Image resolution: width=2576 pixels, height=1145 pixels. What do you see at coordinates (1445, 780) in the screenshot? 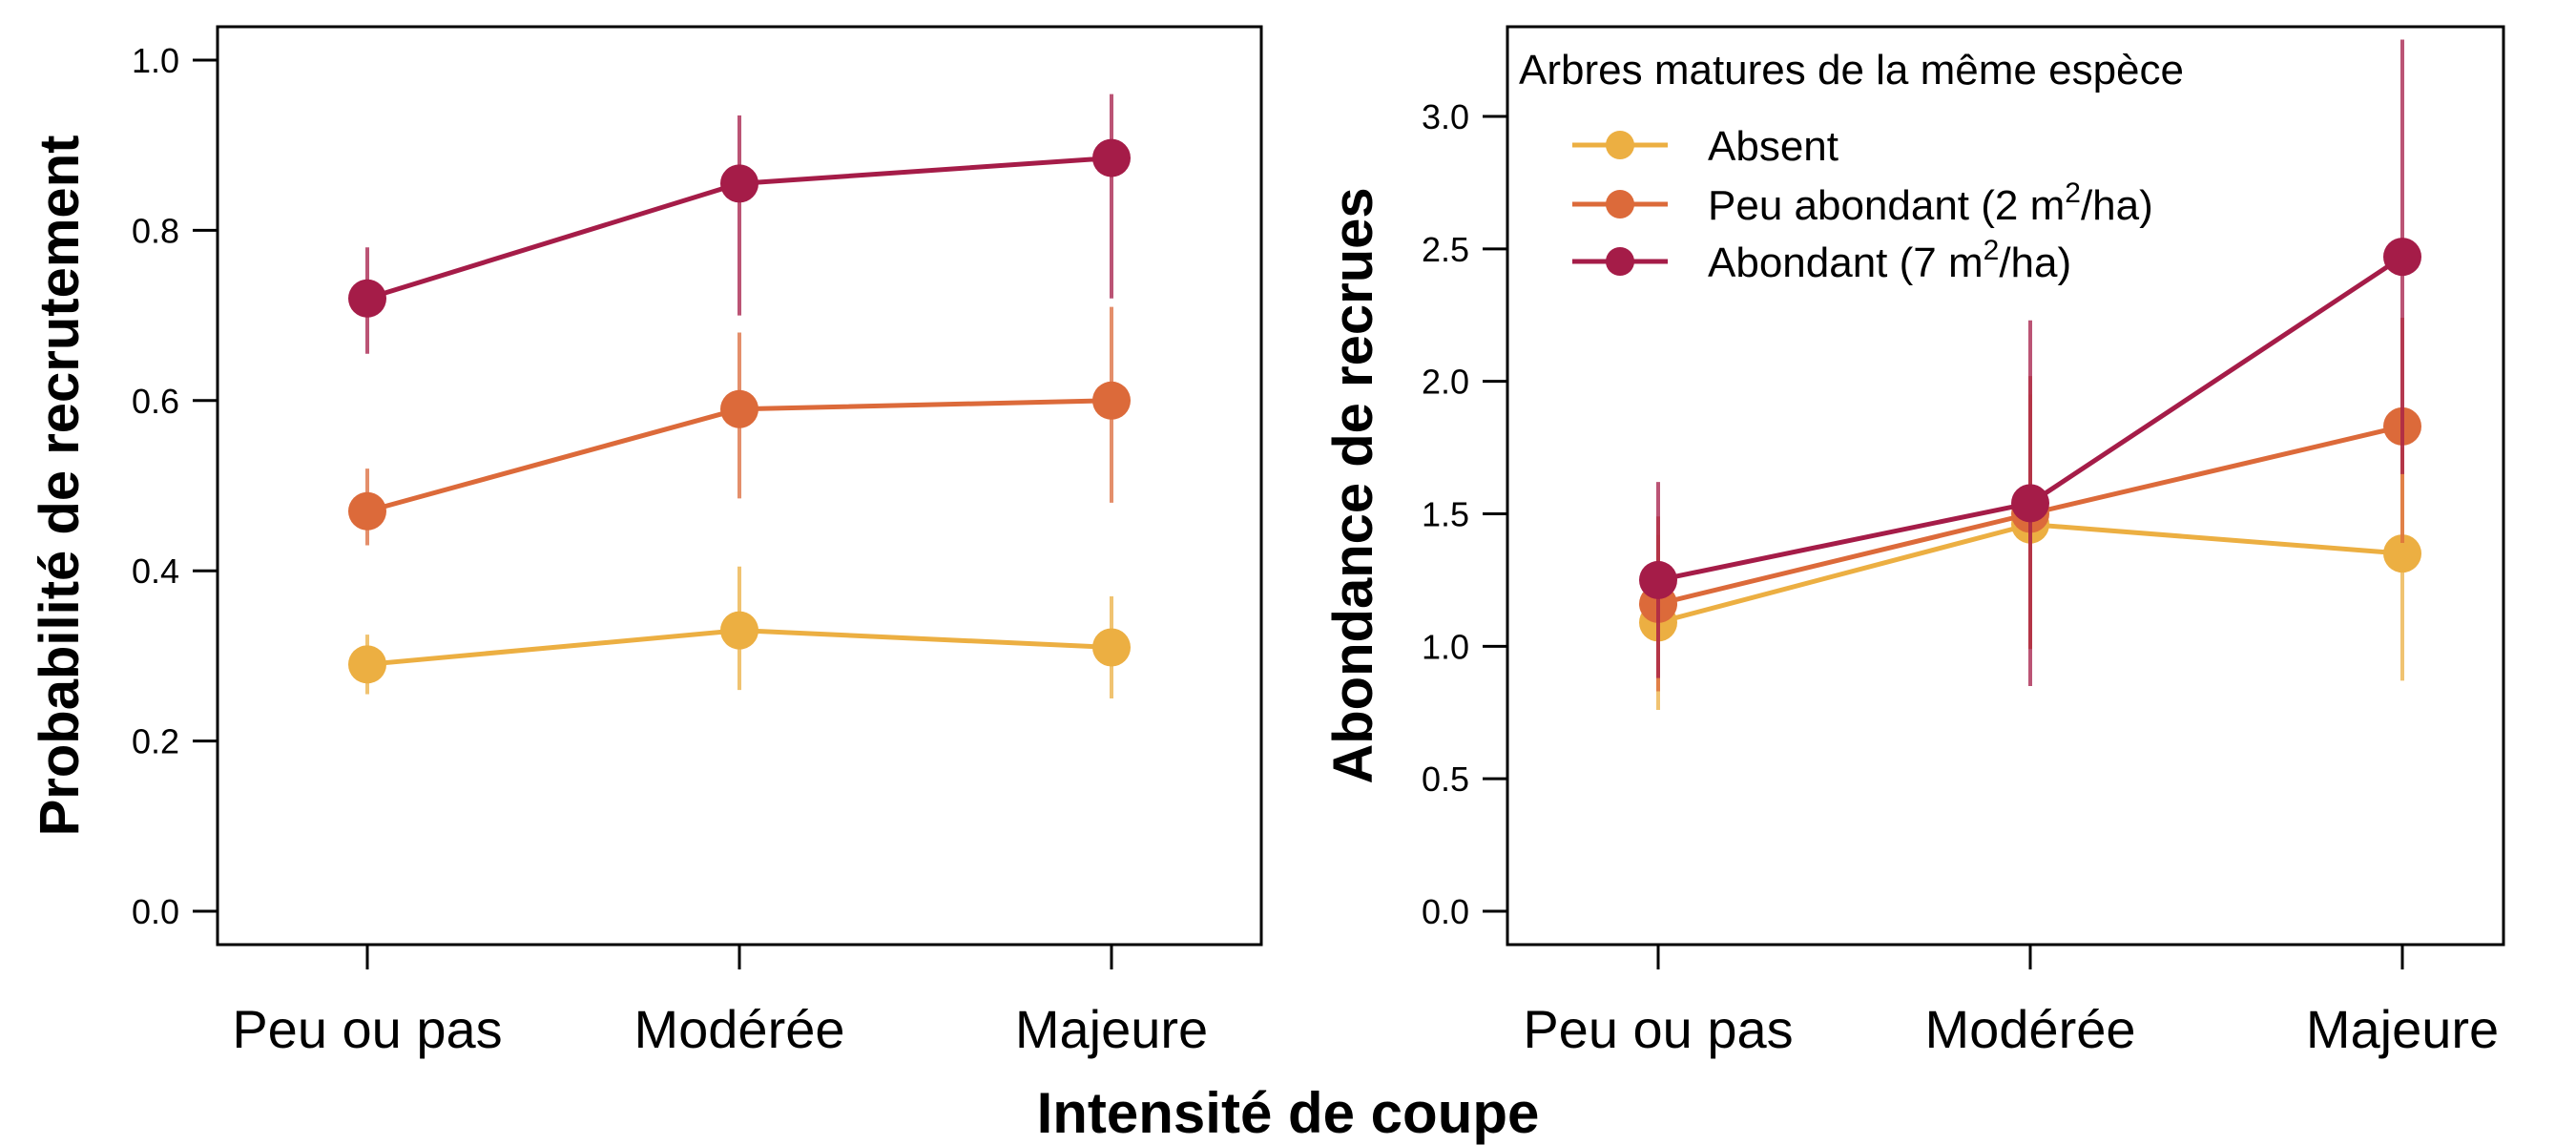
I see `y-tick-label: 0.5` at bounding box center [1445, 780].